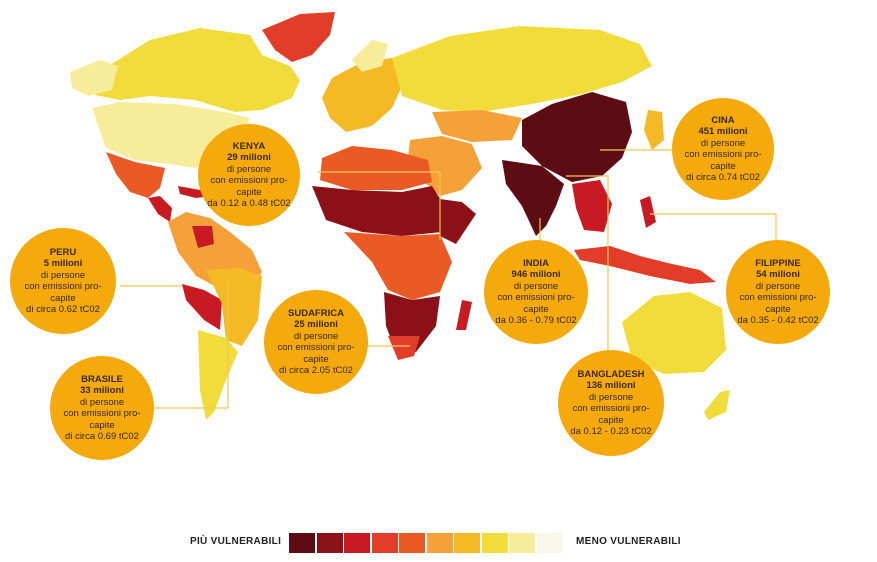  Describe the element at coordinates (536, 274) in the screenshot. I see `callout-count: 946 milioni` at that location.